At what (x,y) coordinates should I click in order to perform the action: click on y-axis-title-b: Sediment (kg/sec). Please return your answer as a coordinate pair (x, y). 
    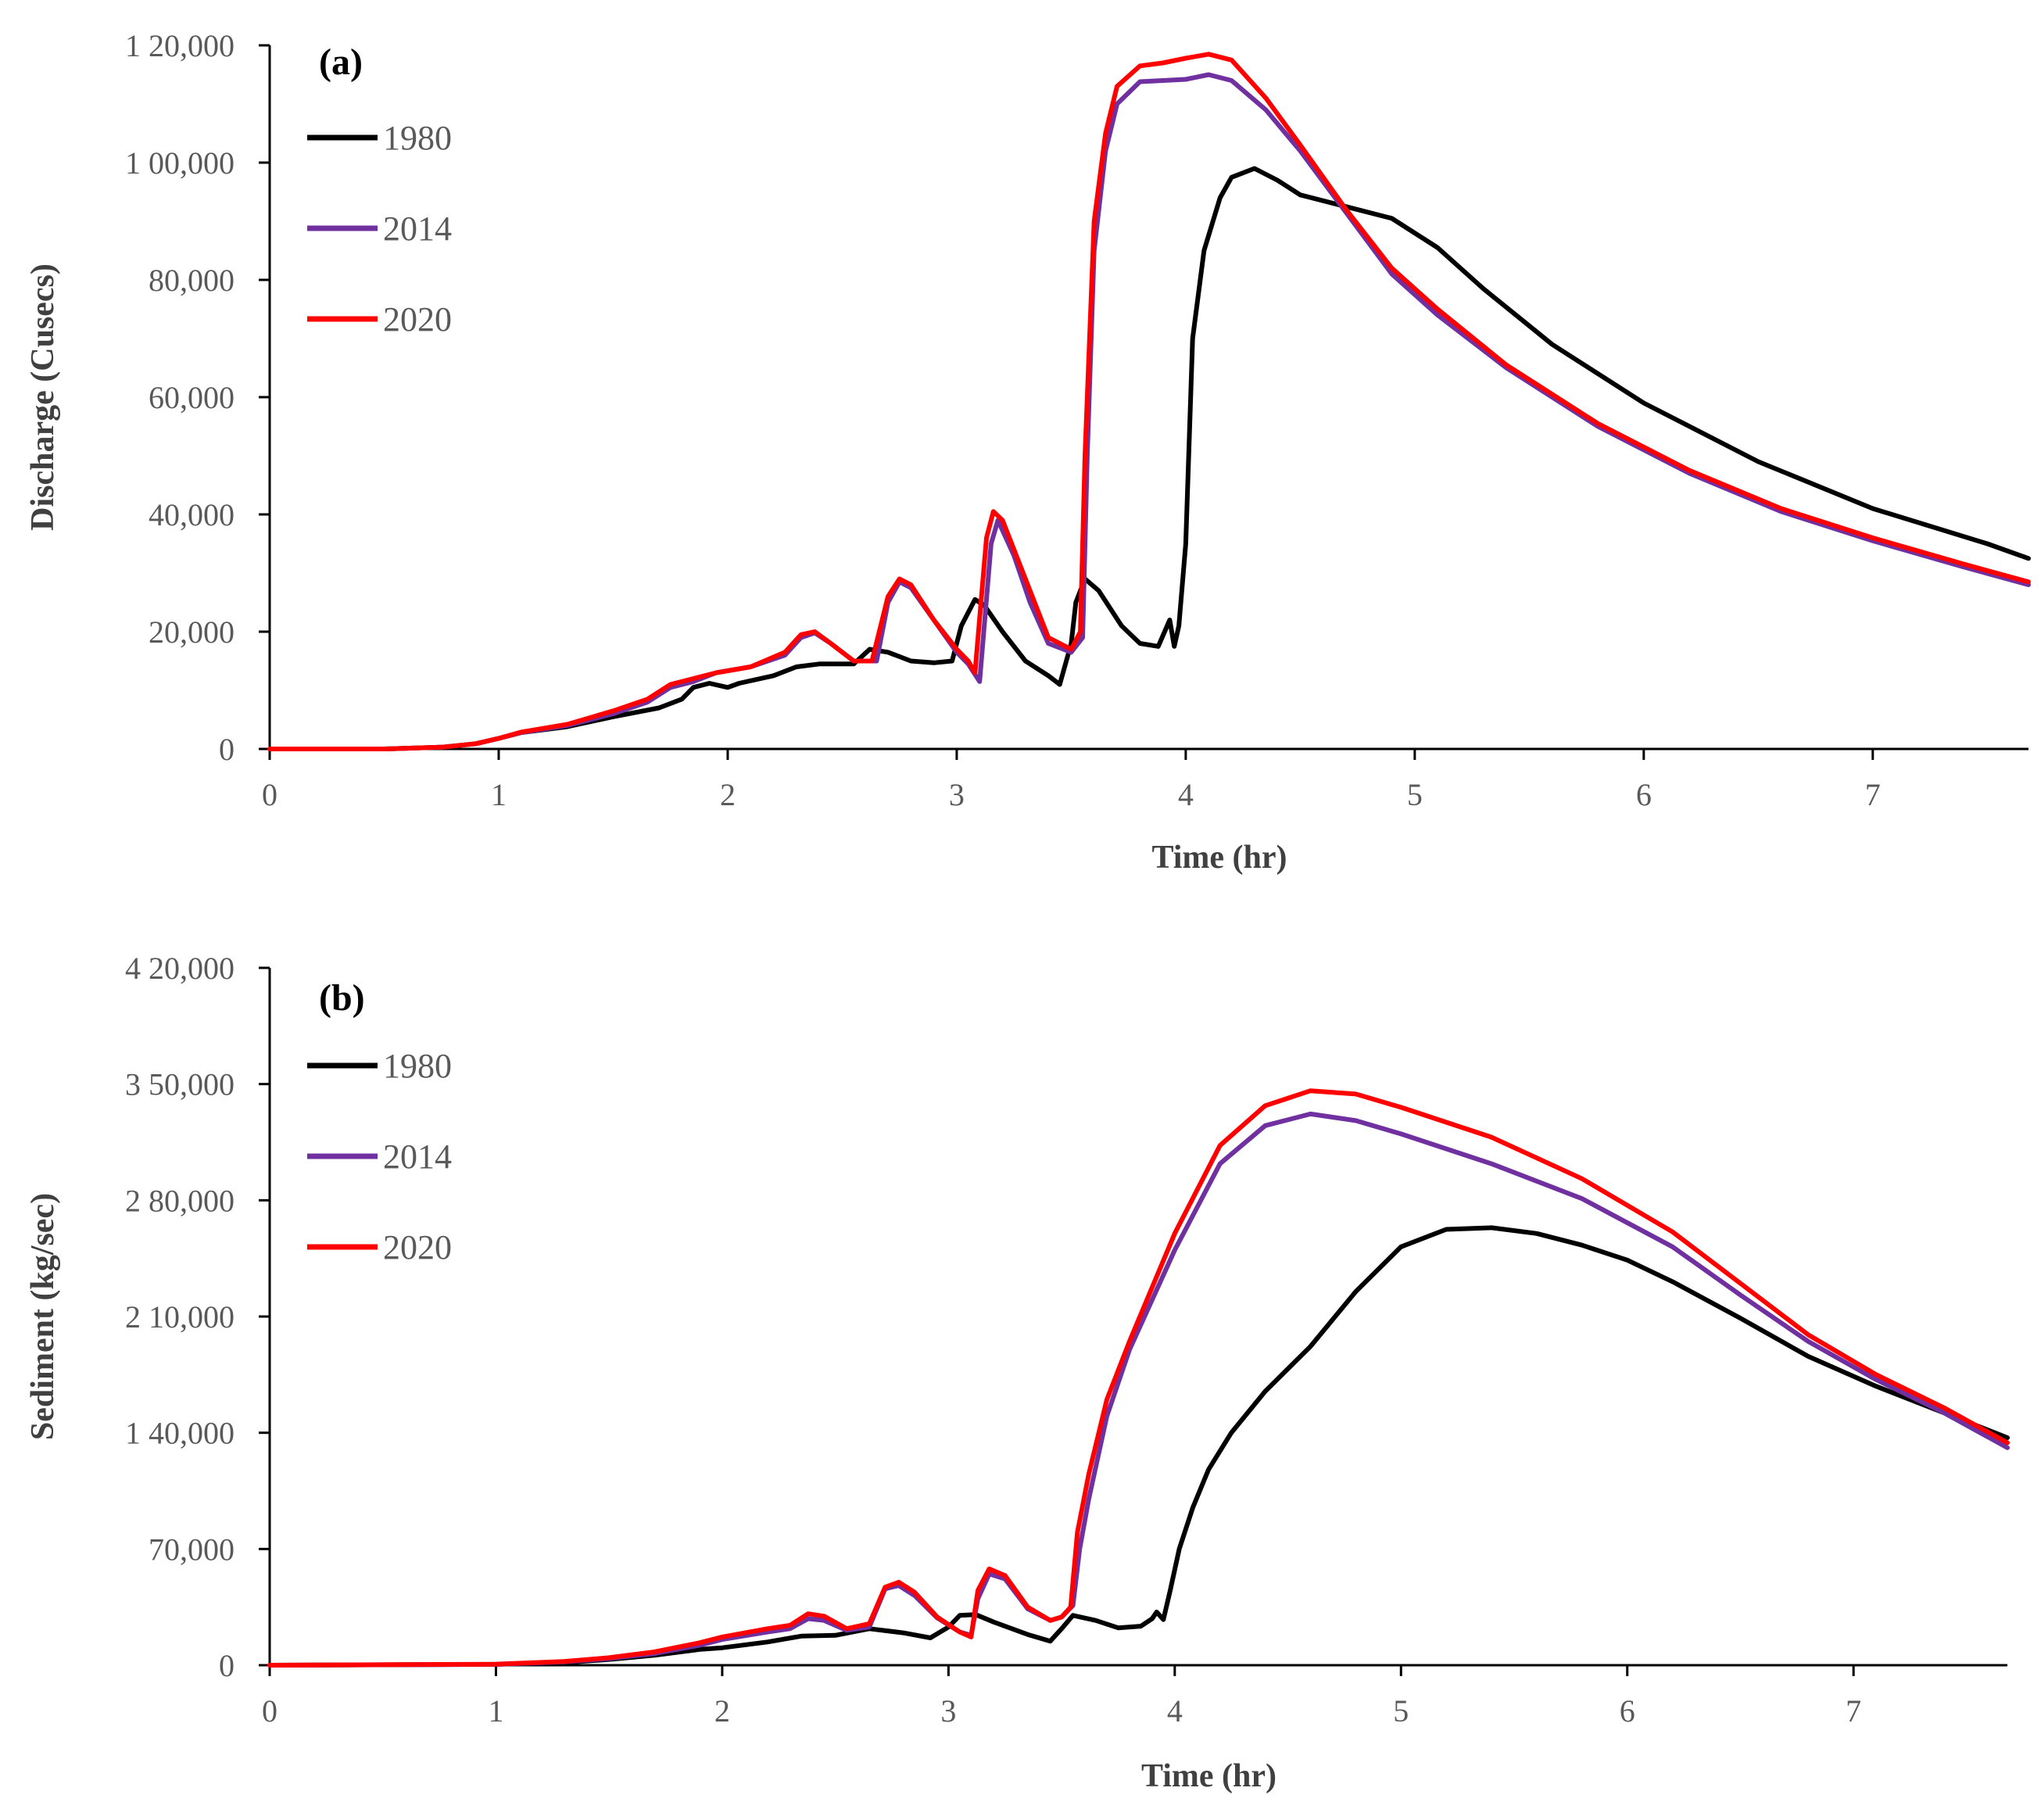
    Looking at the image, I should click on (43, 1316).